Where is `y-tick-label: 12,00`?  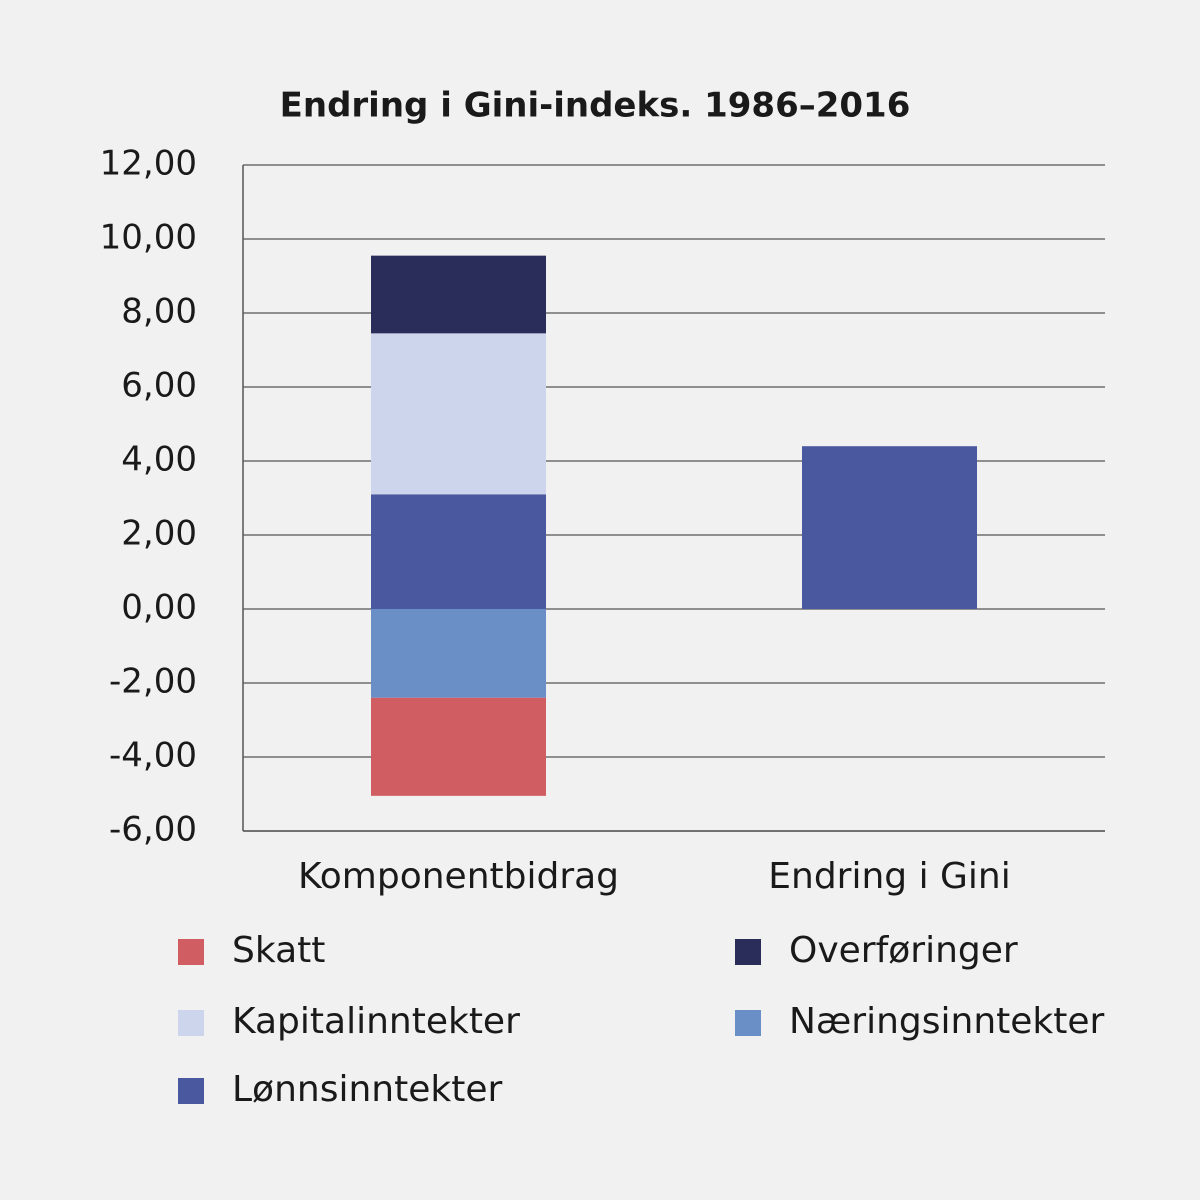
y-tick-label: 12,00 is located at coordinates (148, 164).